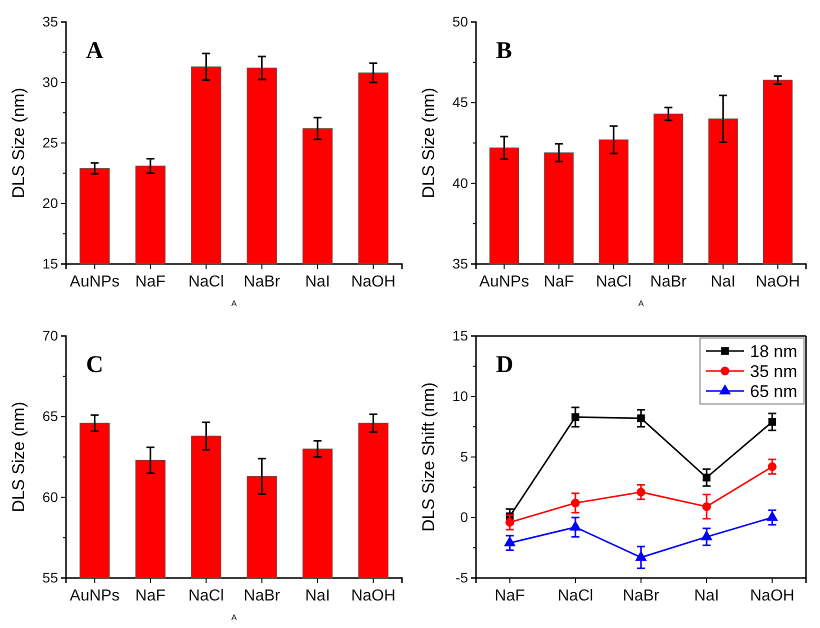  Describe the element at coordinates (50, 202) in the screenshot. I see `y-tick-label: 20` at that location.